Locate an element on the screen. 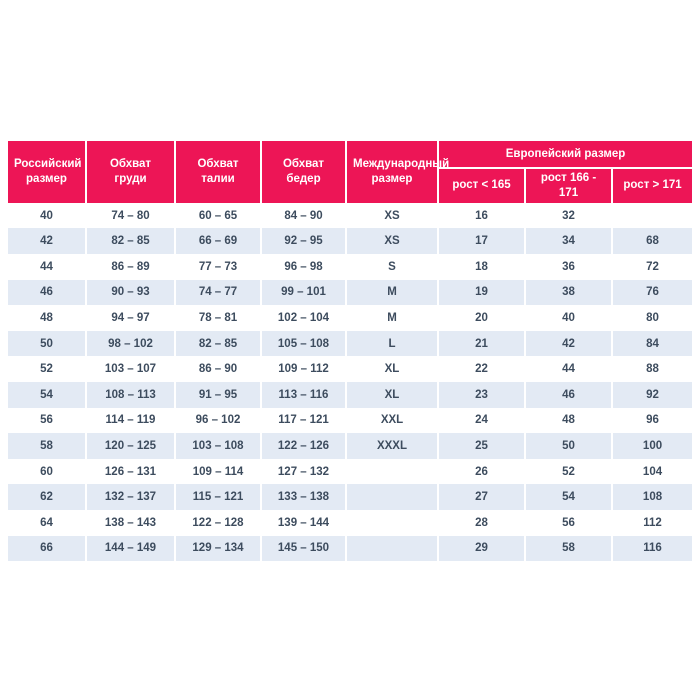  table-cell: 17 is located at coordinates (482, 241).